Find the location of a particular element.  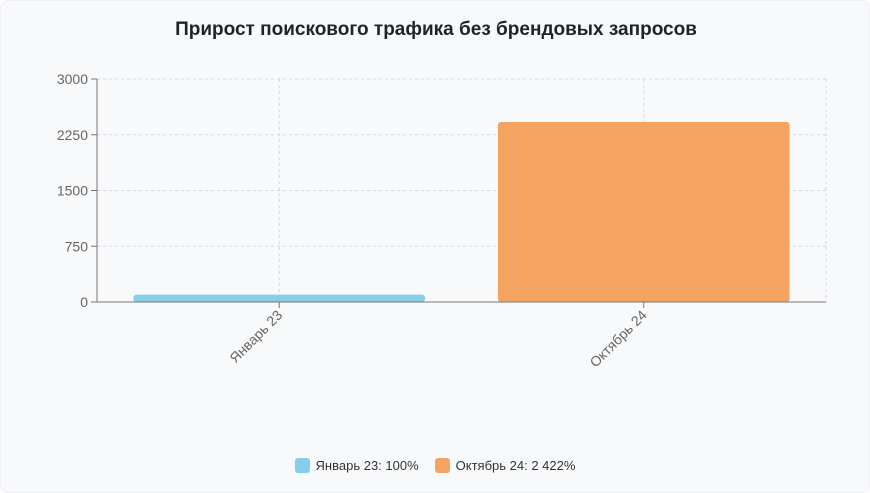

x-tick-label-1: Октябрь 24 is located at coordinates (618, 339).